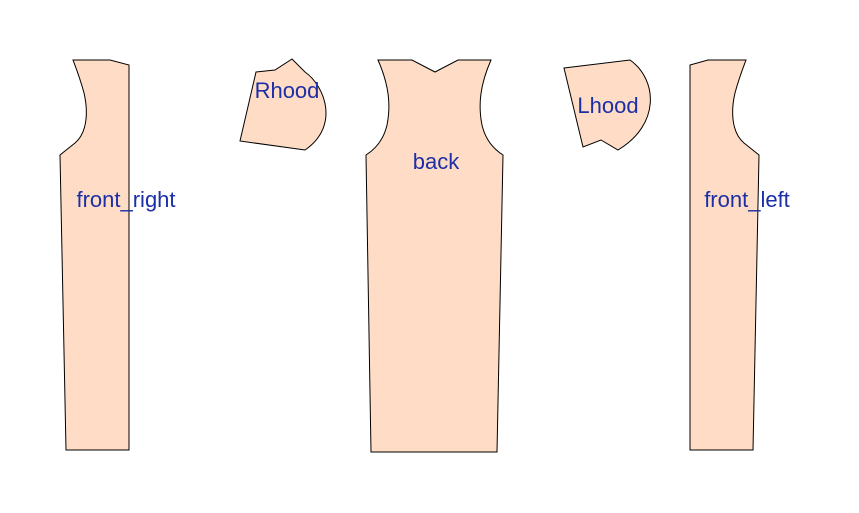 This screenshot has height=513, width=859. I want to click on piece-front-left-label: front_left, so click(747, 199).